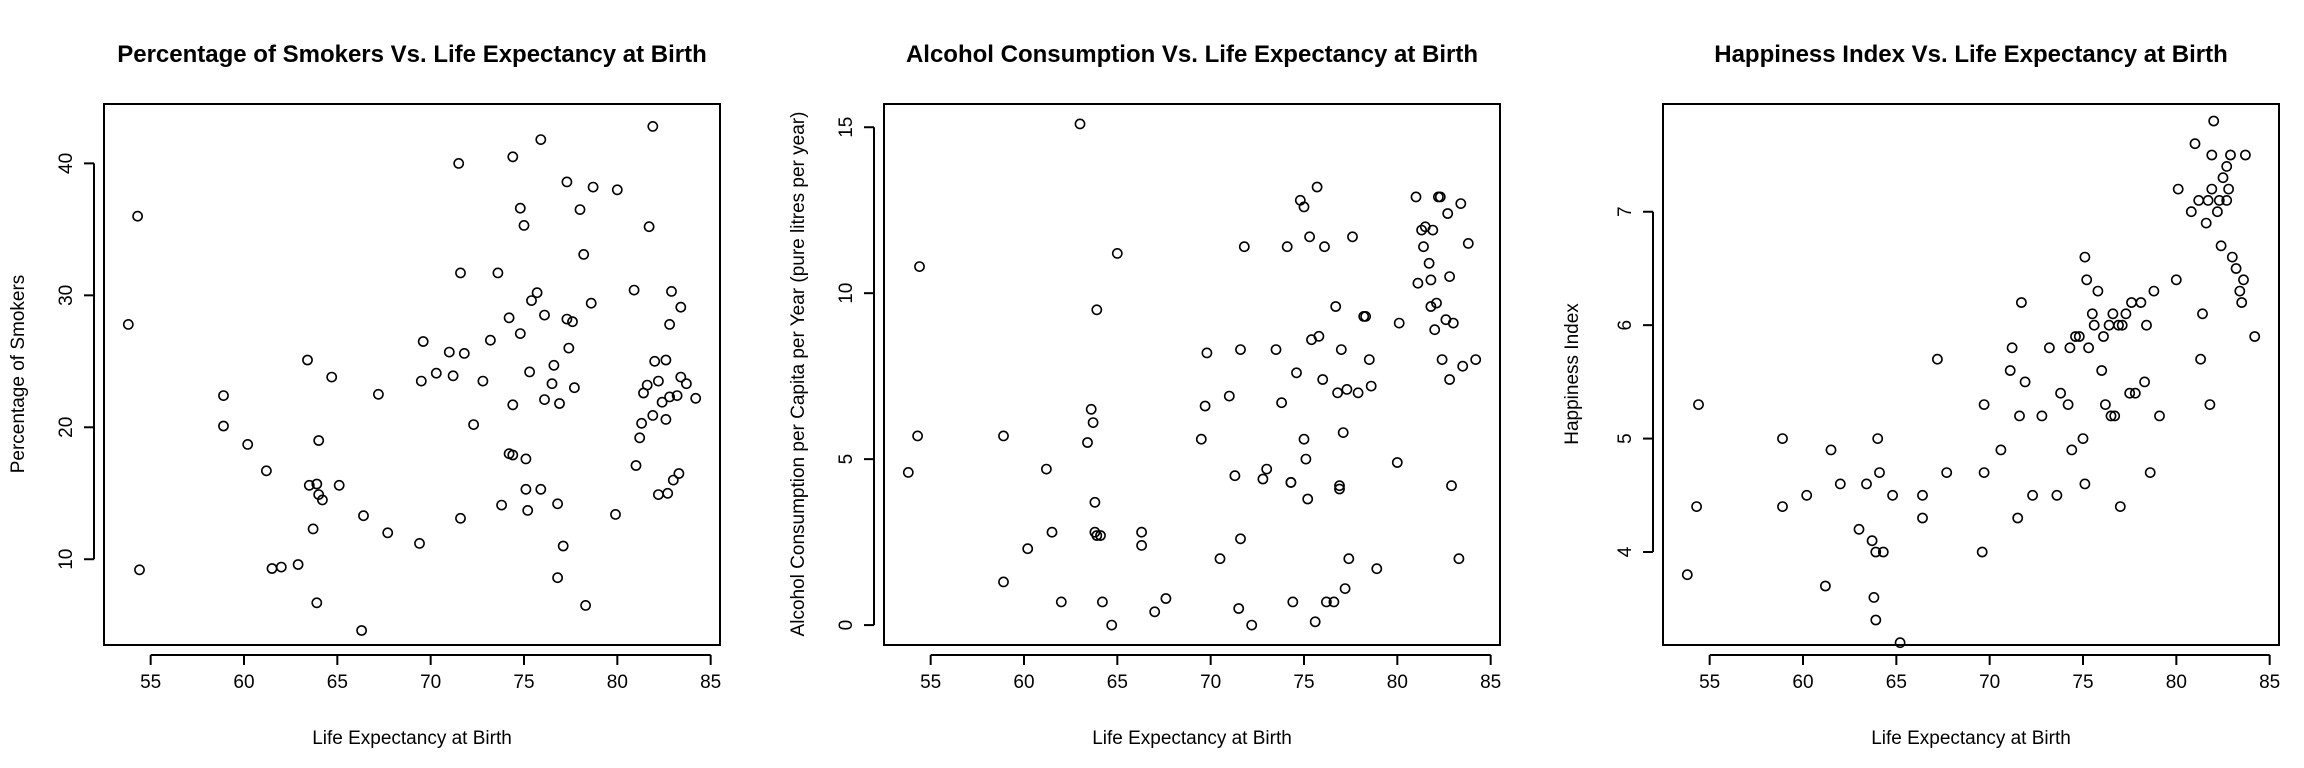 The width and height of the screenshot is (2304, 768). Describe the element at coordinates (855, 373) in the screenshot. I see `y-axis: 0 5 10 15` at that location.